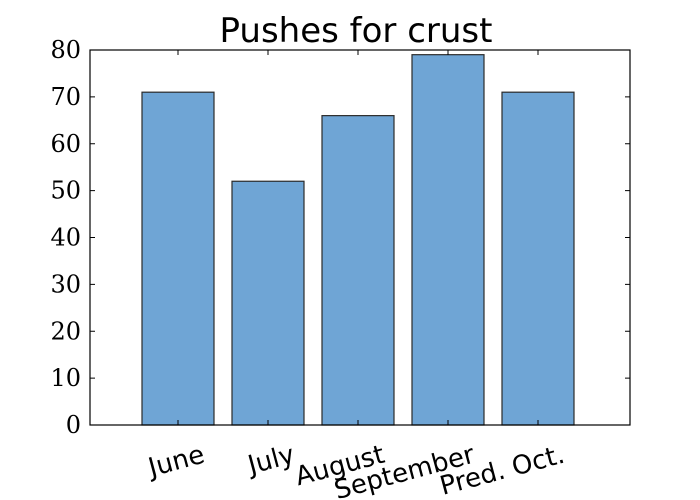  Describe the element at coordinates (538, 258) in the screenshot. I see `bar-pred-oct` at that location.